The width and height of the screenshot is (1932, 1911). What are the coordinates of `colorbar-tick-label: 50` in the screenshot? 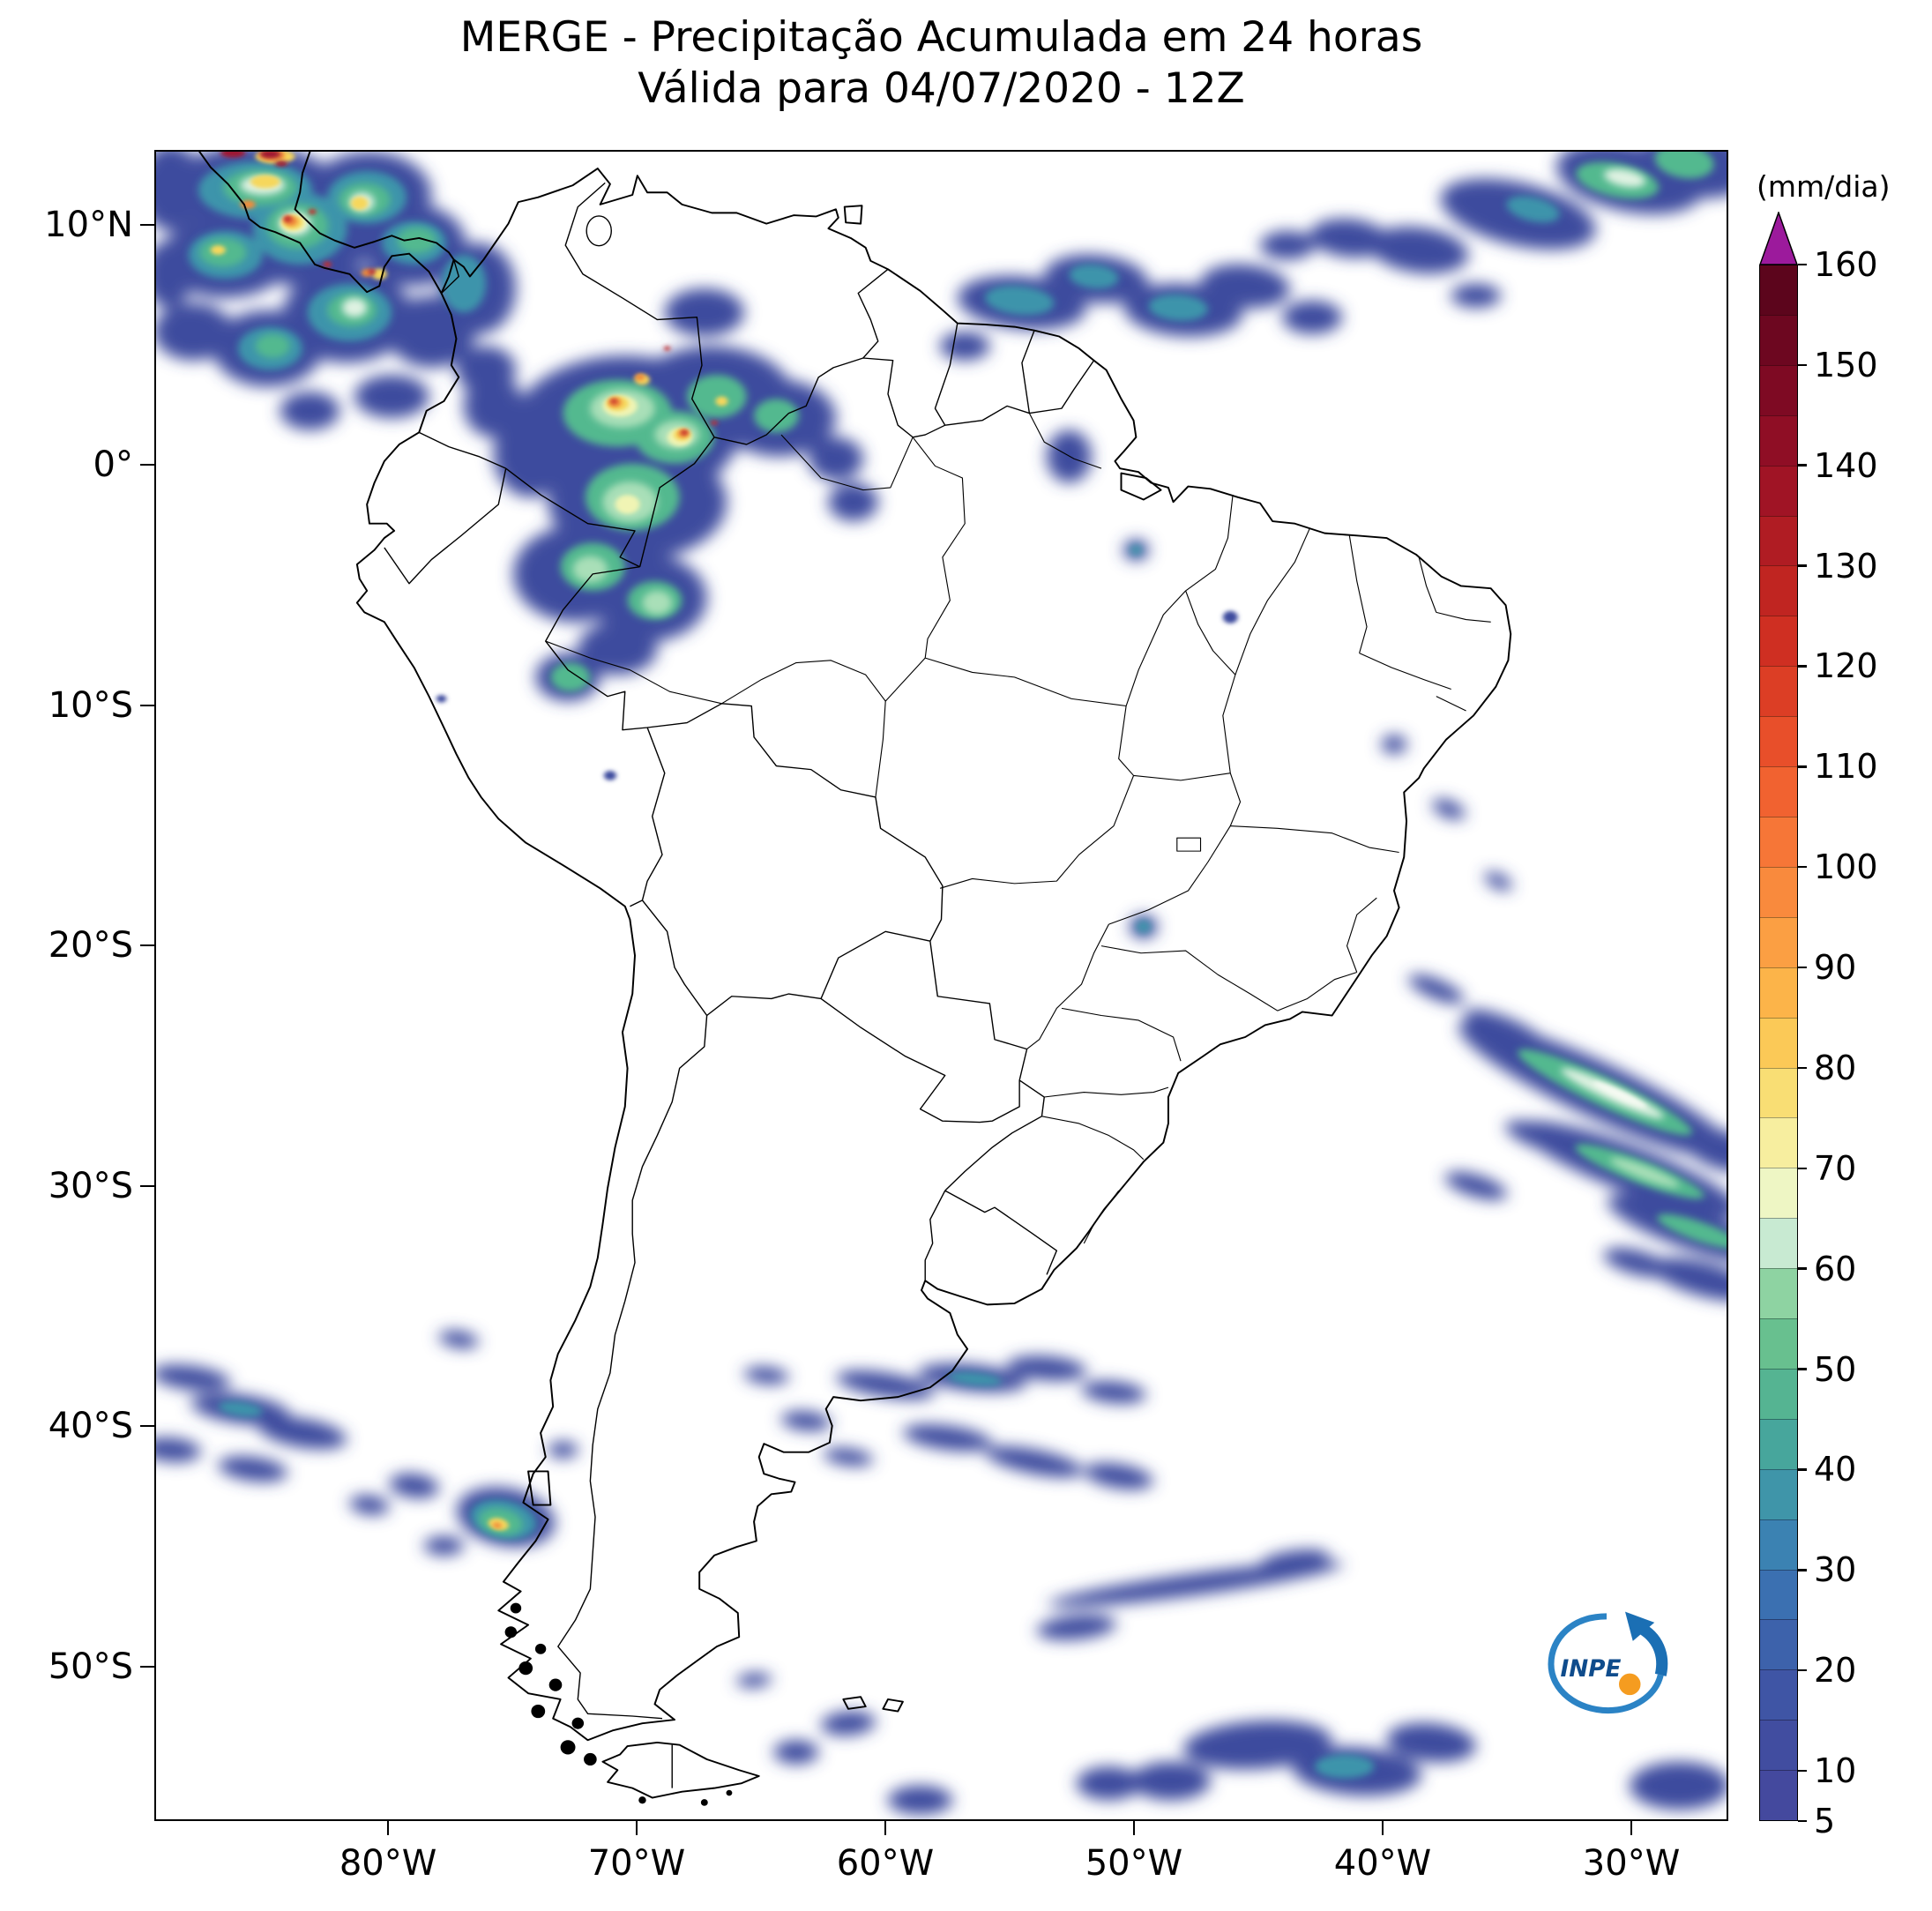 It's located at (1835, 1369).